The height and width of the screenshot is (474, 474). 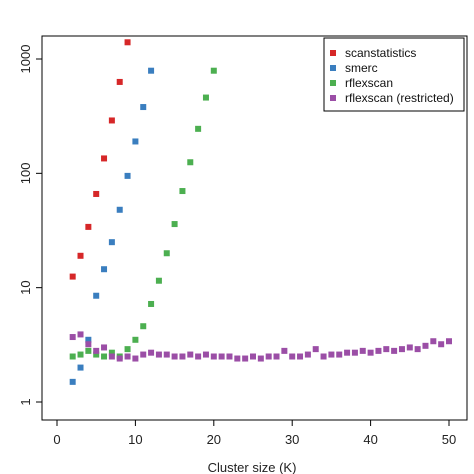 What do you see at coordinates (260, 346) in the screenshot?
I see `series-rflexscan-restricted-` at bounding box center [260, 346].